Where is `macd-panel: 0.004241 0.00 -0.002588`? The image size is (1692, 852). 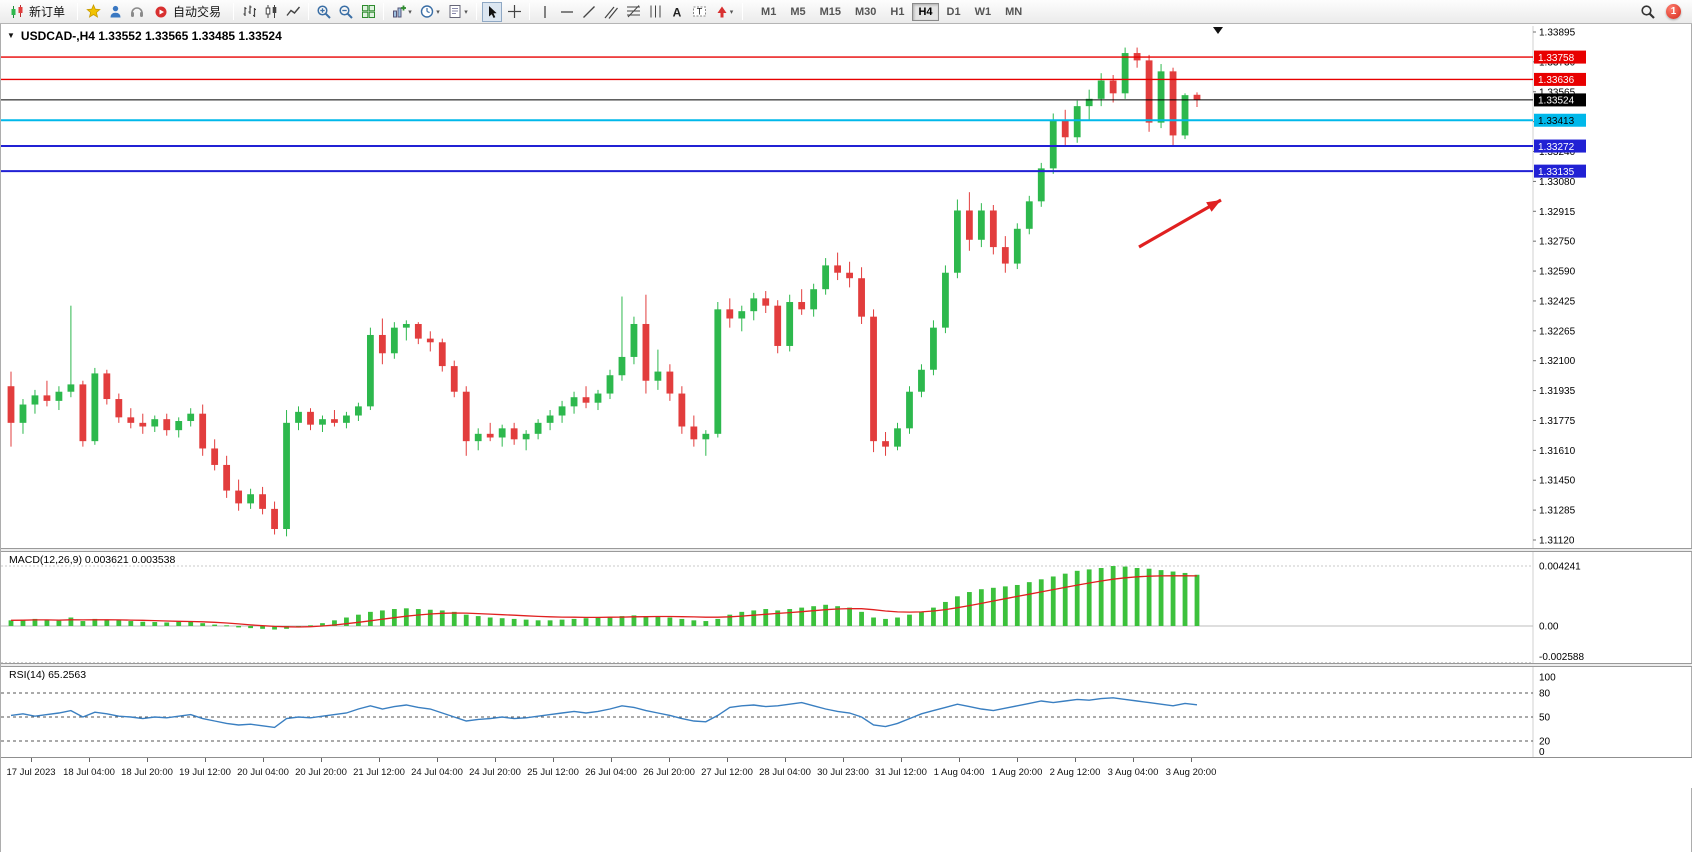
macd-panel: 0.004241 0.00 -0.002588 is located at coordinates (846, 607).